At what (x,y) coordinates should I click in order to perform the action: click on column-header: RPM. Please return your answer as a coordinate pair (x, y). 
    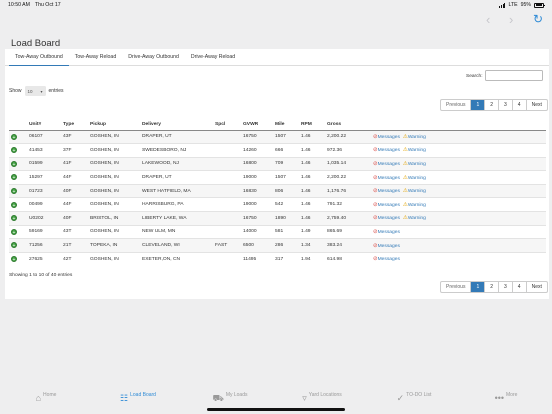
    Looking at the image, I should click on (312, 125).